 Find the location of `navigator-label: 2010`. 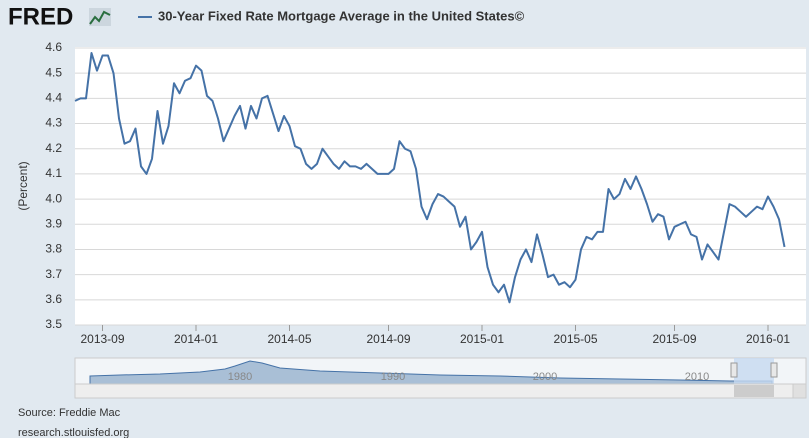

navigator-label: 2010 is located at coordinates (697, 377).